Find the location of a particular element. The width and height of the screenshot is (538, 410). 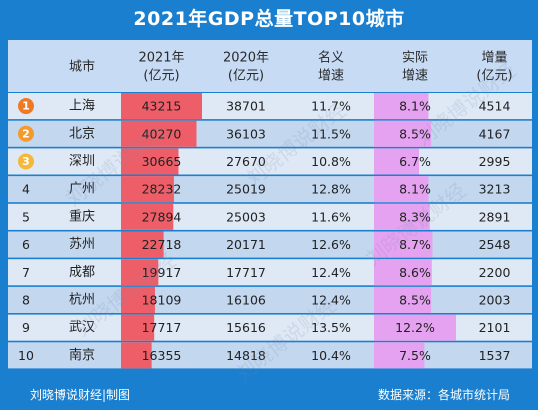

city-name: 苏州 is located at coordinates (82, 244).